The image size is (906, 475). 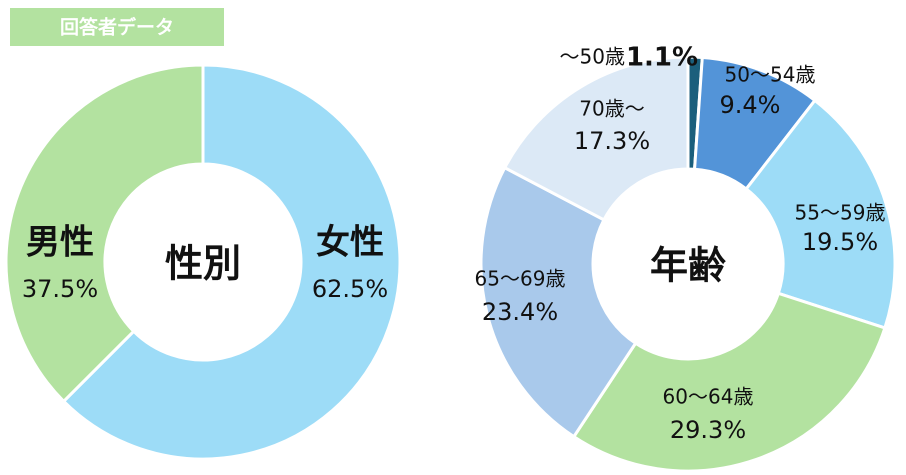 What do you see at coordinates (840, 242) in the screenshot?
I see `value-label: 19.5%` at bounding box center [840, 242].